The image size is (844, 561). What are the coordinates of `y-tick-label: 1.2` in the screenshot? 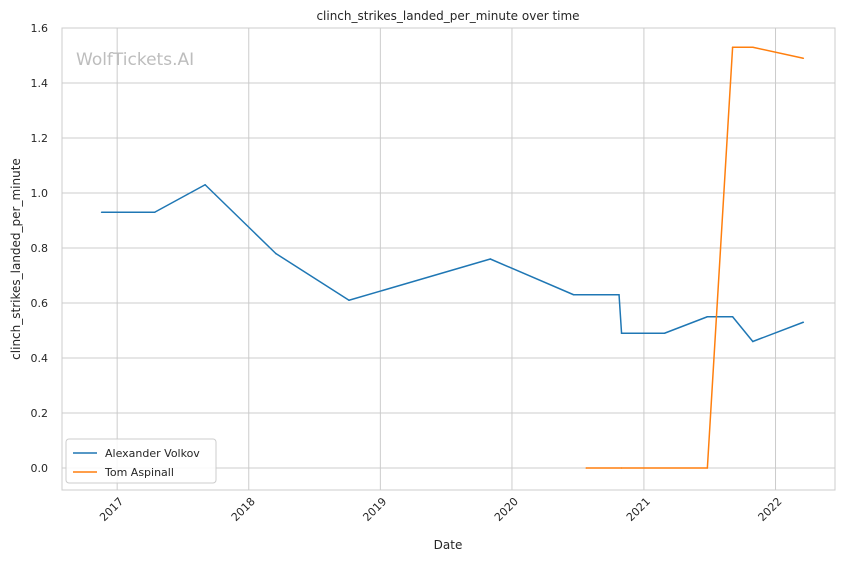 It's located at (40, 138).